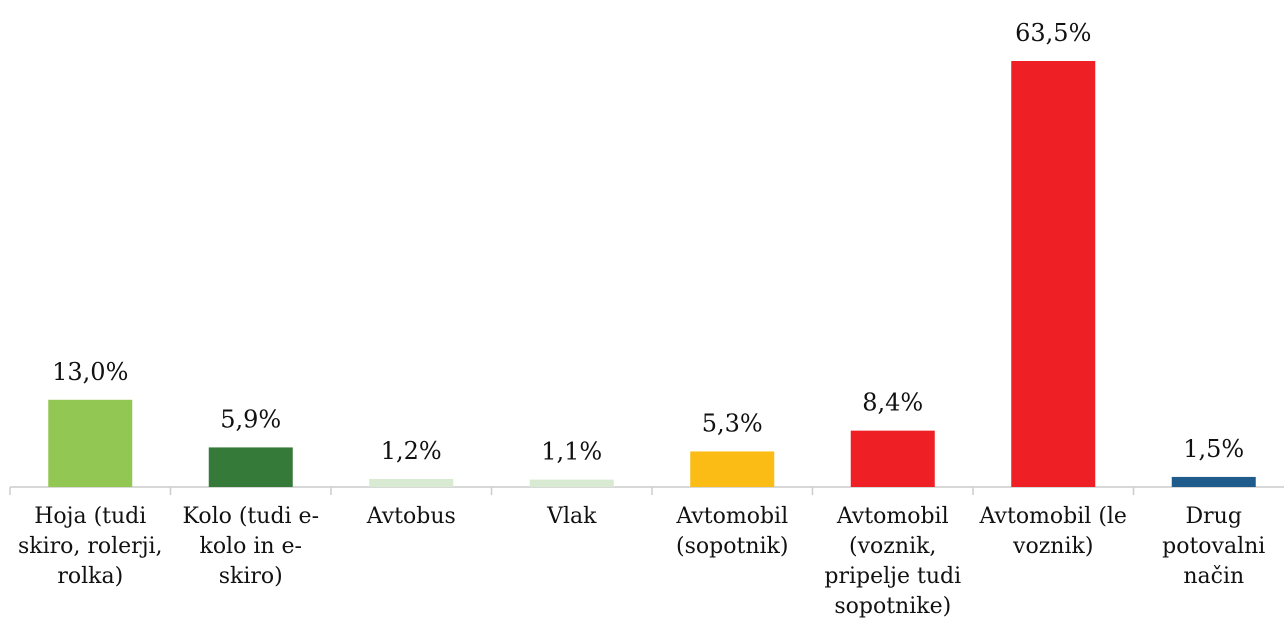  What do you see at coordinates (1213, 449) in the screenshot?
I see `value-label: 1,5%` at bounding box center [1213, 449].